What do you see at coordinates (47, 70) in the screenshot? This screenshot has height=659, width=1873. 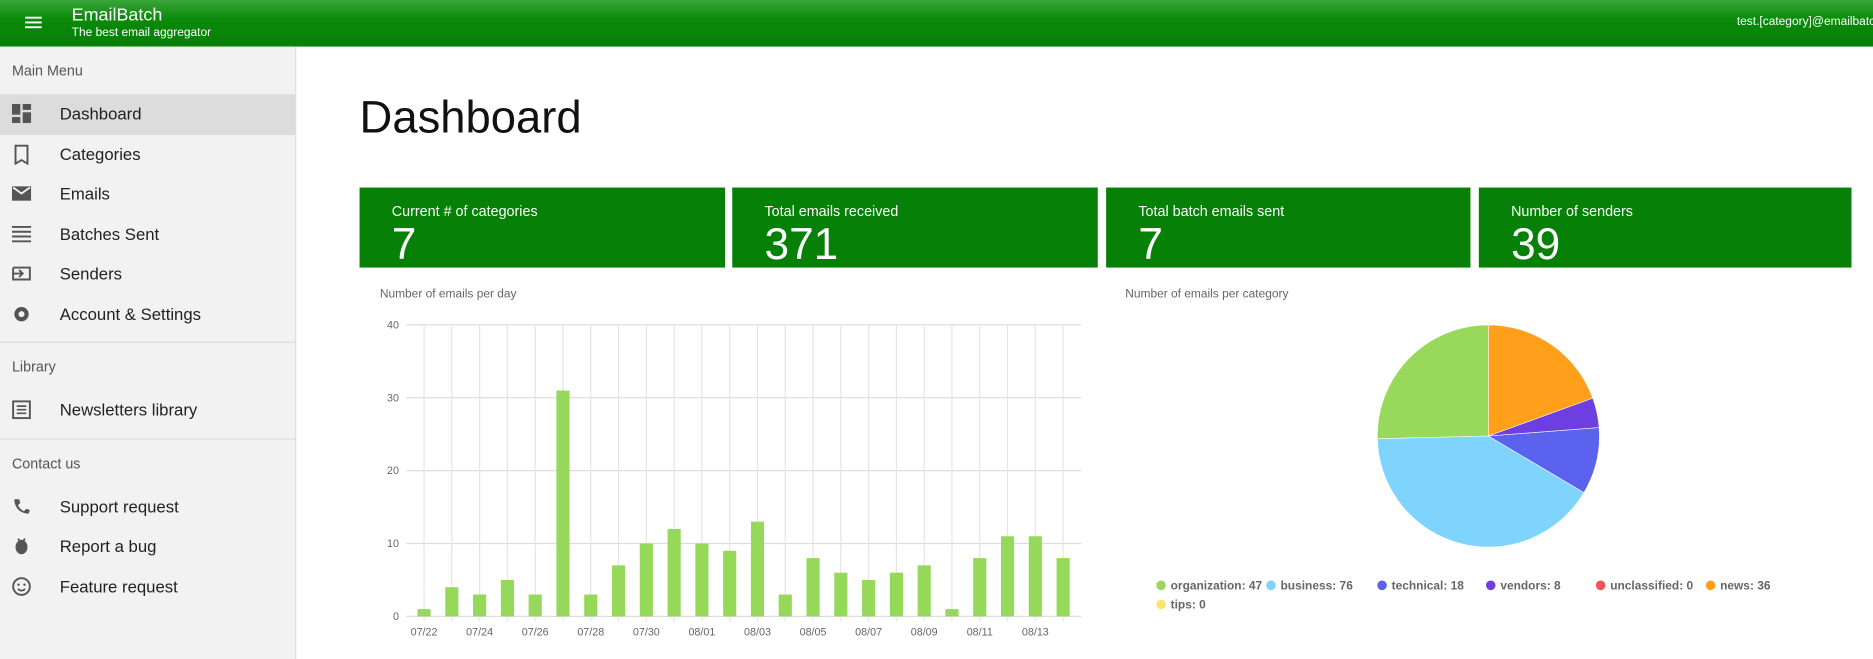 I see `section-title: Main Menu` at bounding box center [47, 70].